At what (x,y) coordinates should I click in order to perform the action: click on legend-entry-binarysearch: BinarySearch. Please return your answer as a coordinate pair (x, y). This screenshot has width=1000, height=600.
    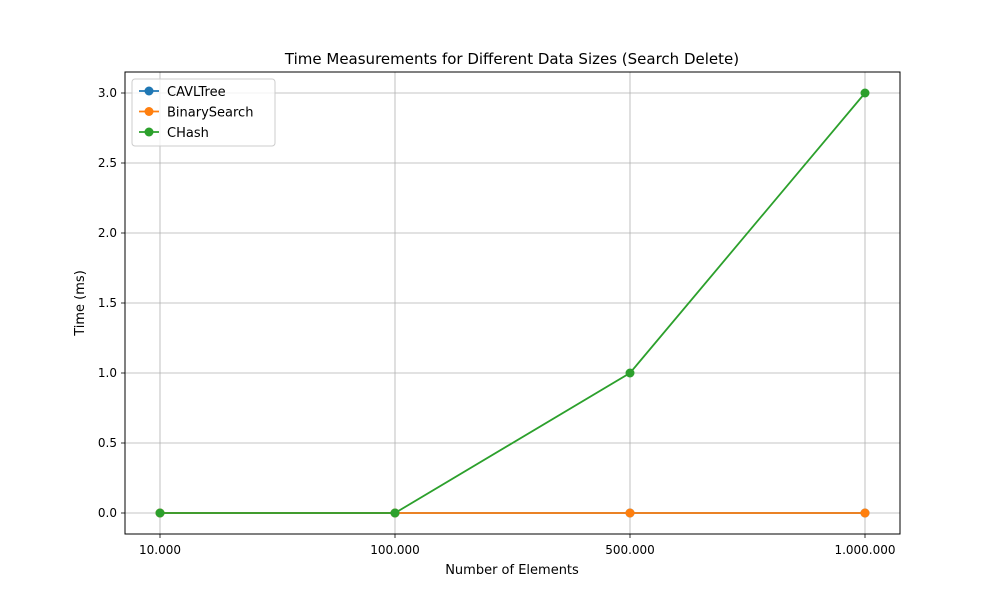
    Looking at the image, I should click on (196, 113).